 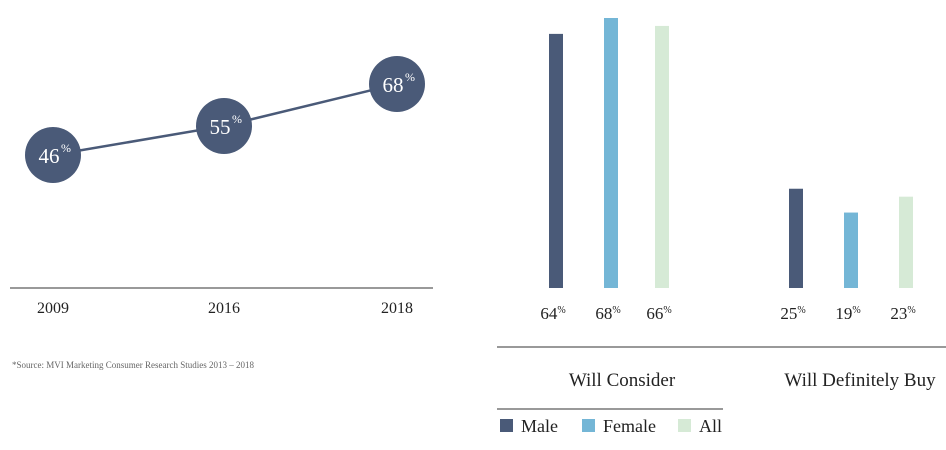 I want to click on legend-item: All, so click(x=700, y=426).